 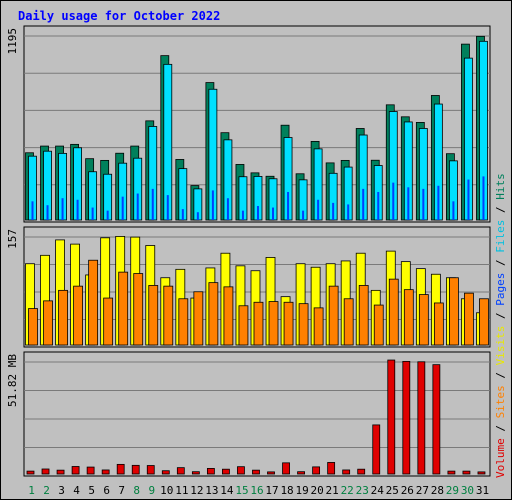 I want to click on day-label-22: 22, so click(x=347, y=490).